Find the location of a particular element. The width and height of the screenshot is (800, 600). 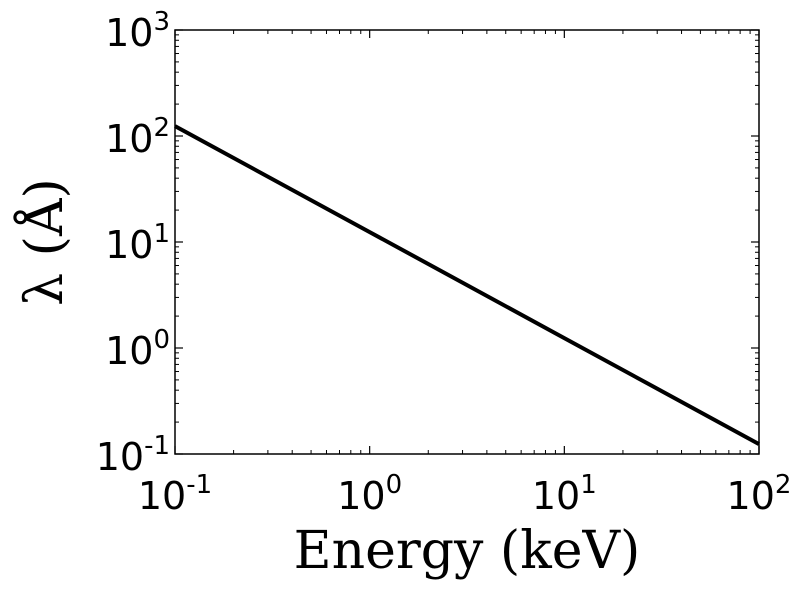

y-tick-label: 10⁰ is located at coordinates (137, 349).